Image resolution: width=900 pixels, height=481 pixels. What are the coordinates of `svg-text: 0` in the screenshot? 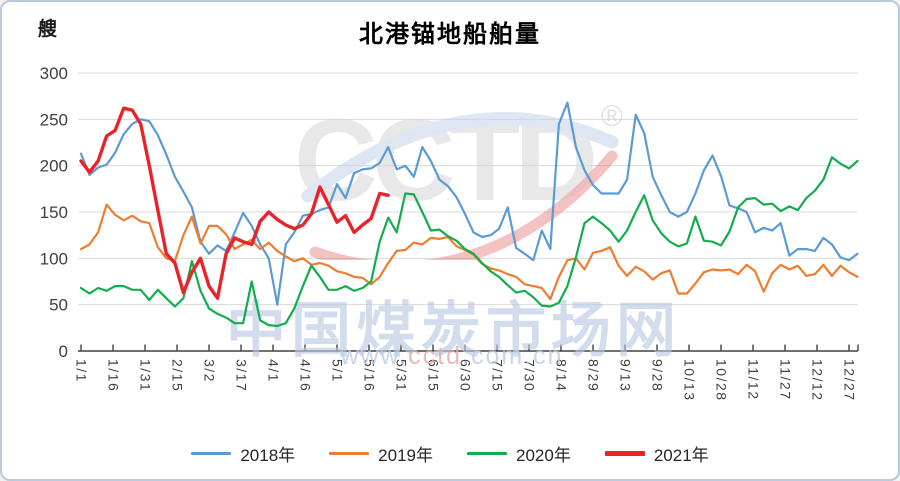 It's located at (63, 351).